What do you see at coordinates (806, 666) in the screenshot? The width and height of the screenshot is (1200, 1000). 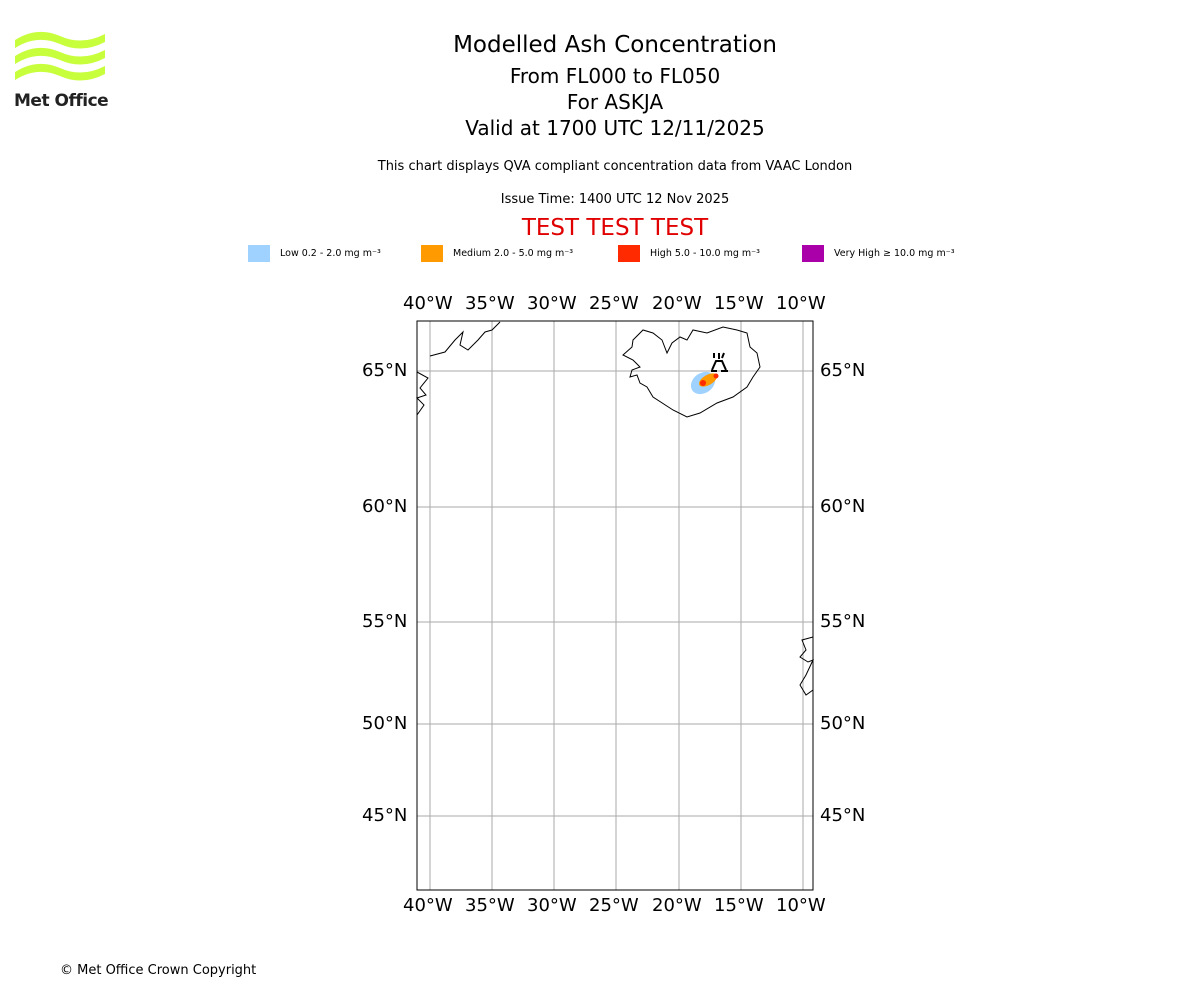 I see `british-isles-coastline` at bounding box center [806, 666].